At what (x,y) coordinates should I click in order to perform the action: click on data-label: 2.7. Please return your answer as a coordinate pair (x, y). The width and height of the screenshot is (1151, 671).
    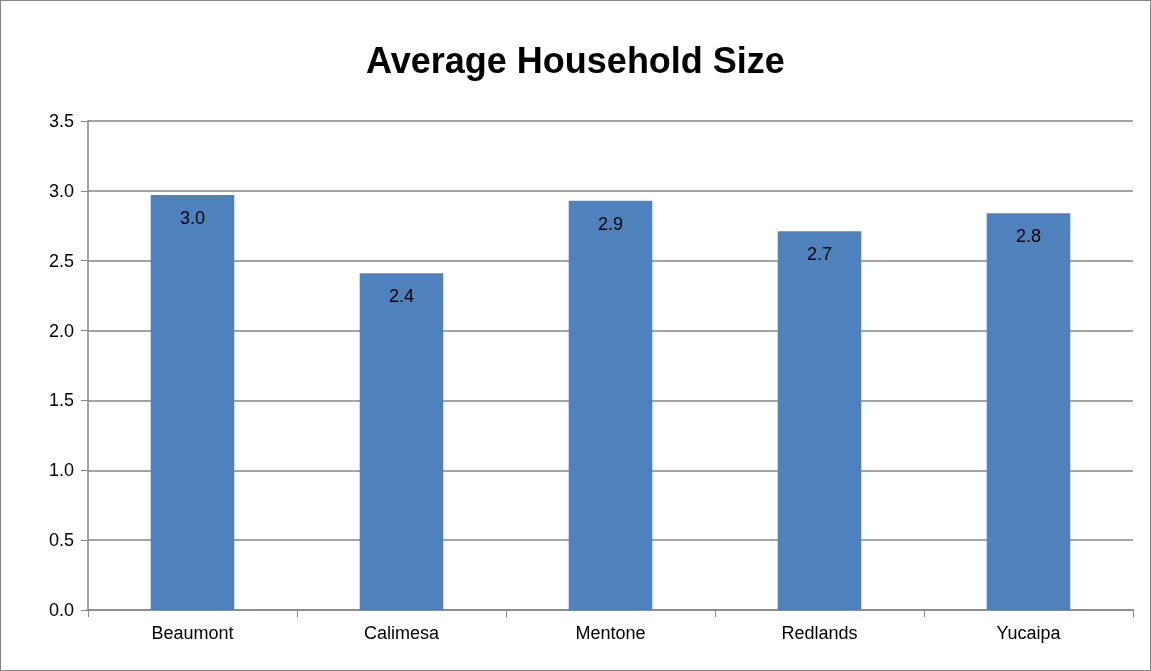
    Looking at the image, I should click on (819, 254).